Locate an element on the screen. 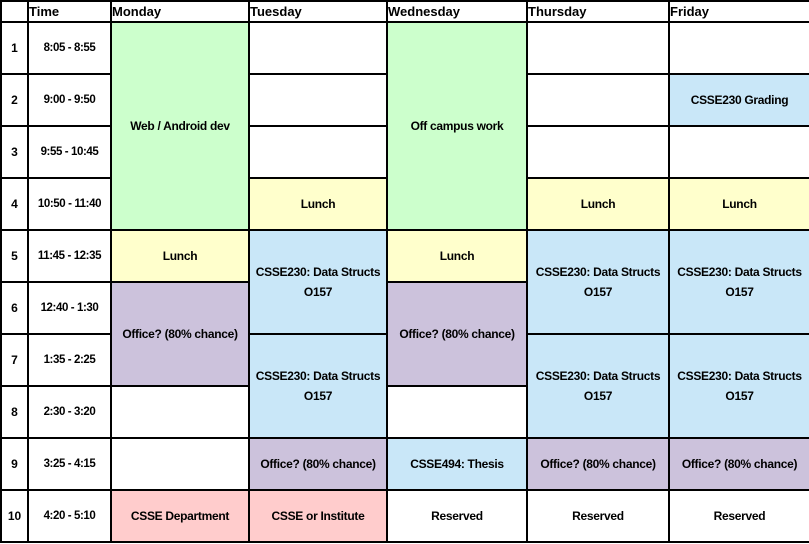 The width and height of the screenshot is (809, 544). cell-monday-r10: CSSE Department is located at coordinates (180, 516).